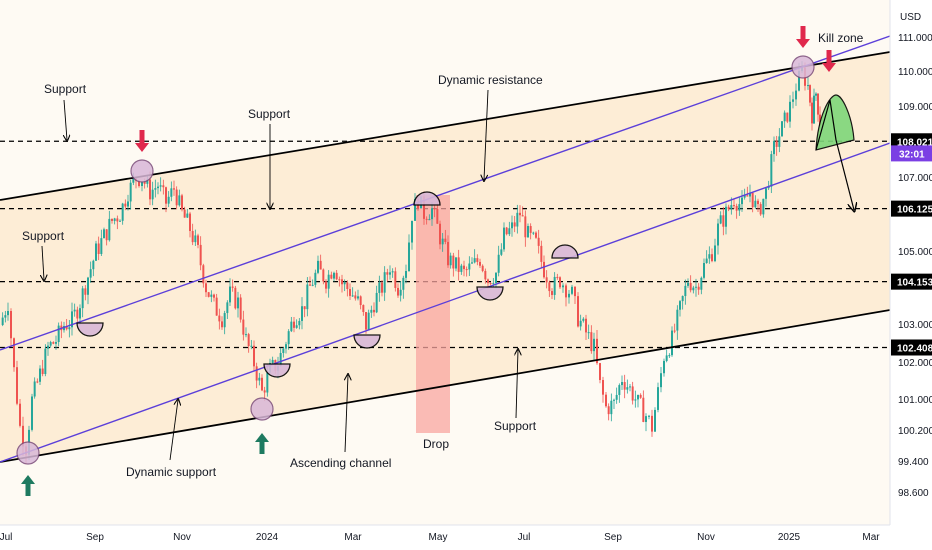 This screenshot has width=932, height=550. I want to click on price-badge, so click(911, 141).